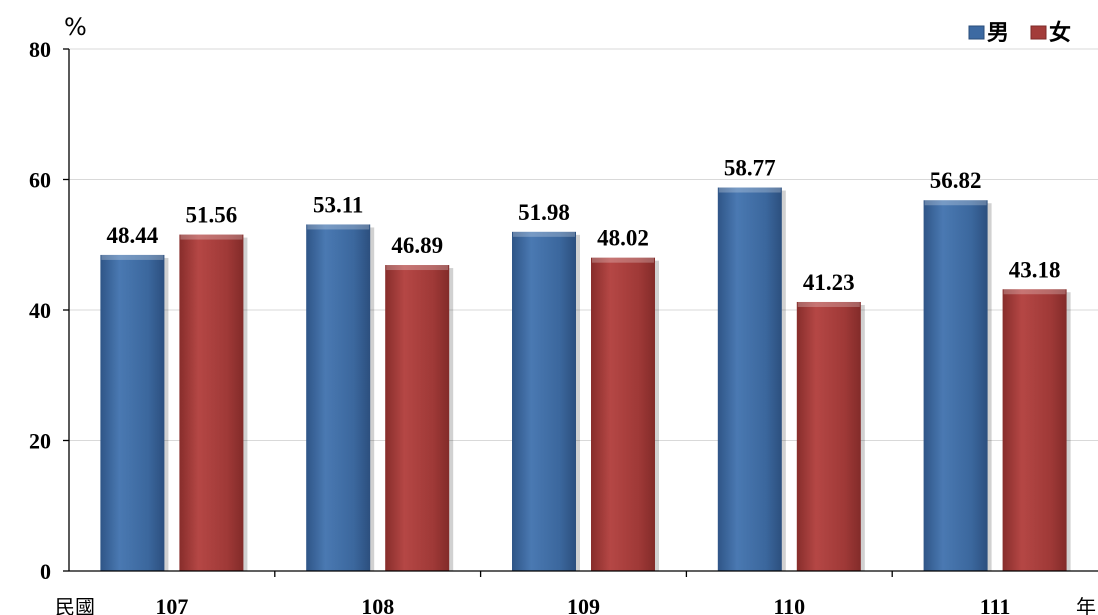 The image size is (1098, 615). What do you see at coordinates (1019, 33) in the screenshot?
I see `legend: 男 女` at bounding box center [1019, 33].